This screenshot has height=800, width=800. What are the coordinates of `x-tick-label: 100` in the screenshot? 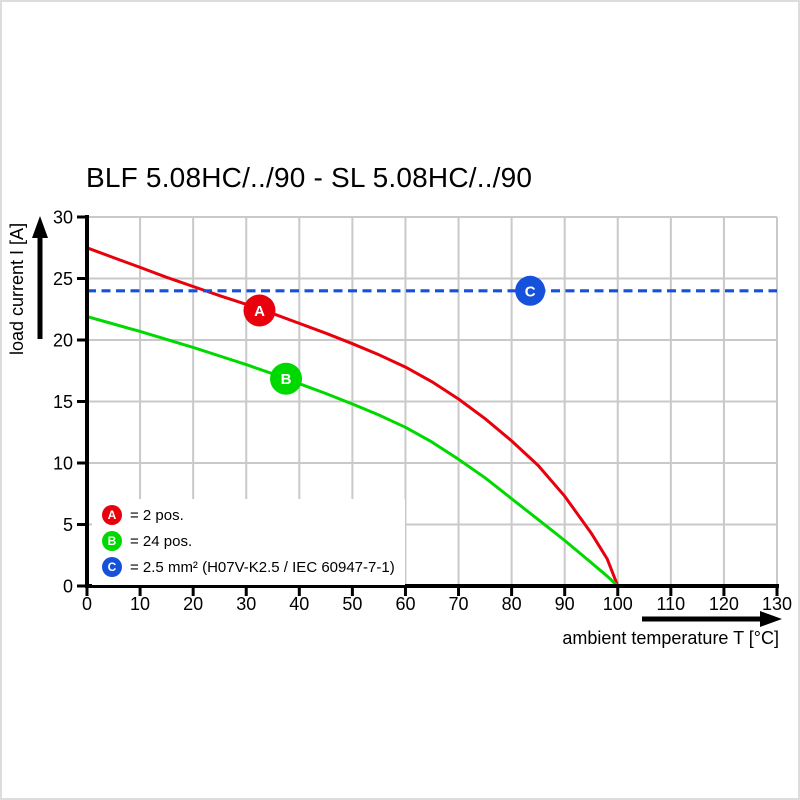 It's located at (618, 604).